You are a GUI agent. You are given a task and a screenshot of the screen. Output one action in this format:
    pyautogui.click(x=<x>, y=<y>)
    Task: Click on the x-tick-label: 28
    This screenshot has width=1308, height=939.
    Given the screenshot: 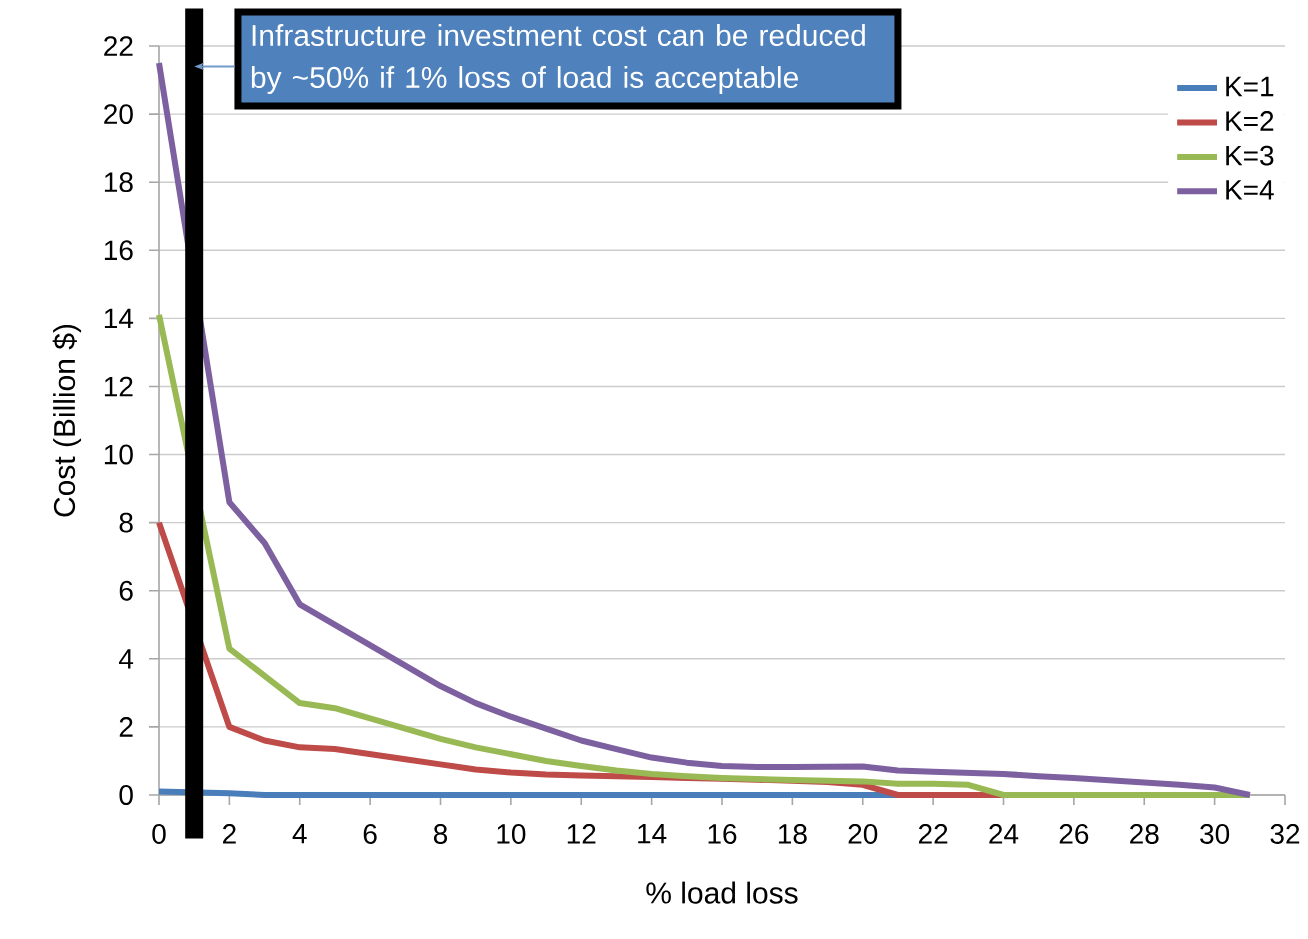 What is the action you would take?
    pyautogui.click(x=1144, y=834)
    